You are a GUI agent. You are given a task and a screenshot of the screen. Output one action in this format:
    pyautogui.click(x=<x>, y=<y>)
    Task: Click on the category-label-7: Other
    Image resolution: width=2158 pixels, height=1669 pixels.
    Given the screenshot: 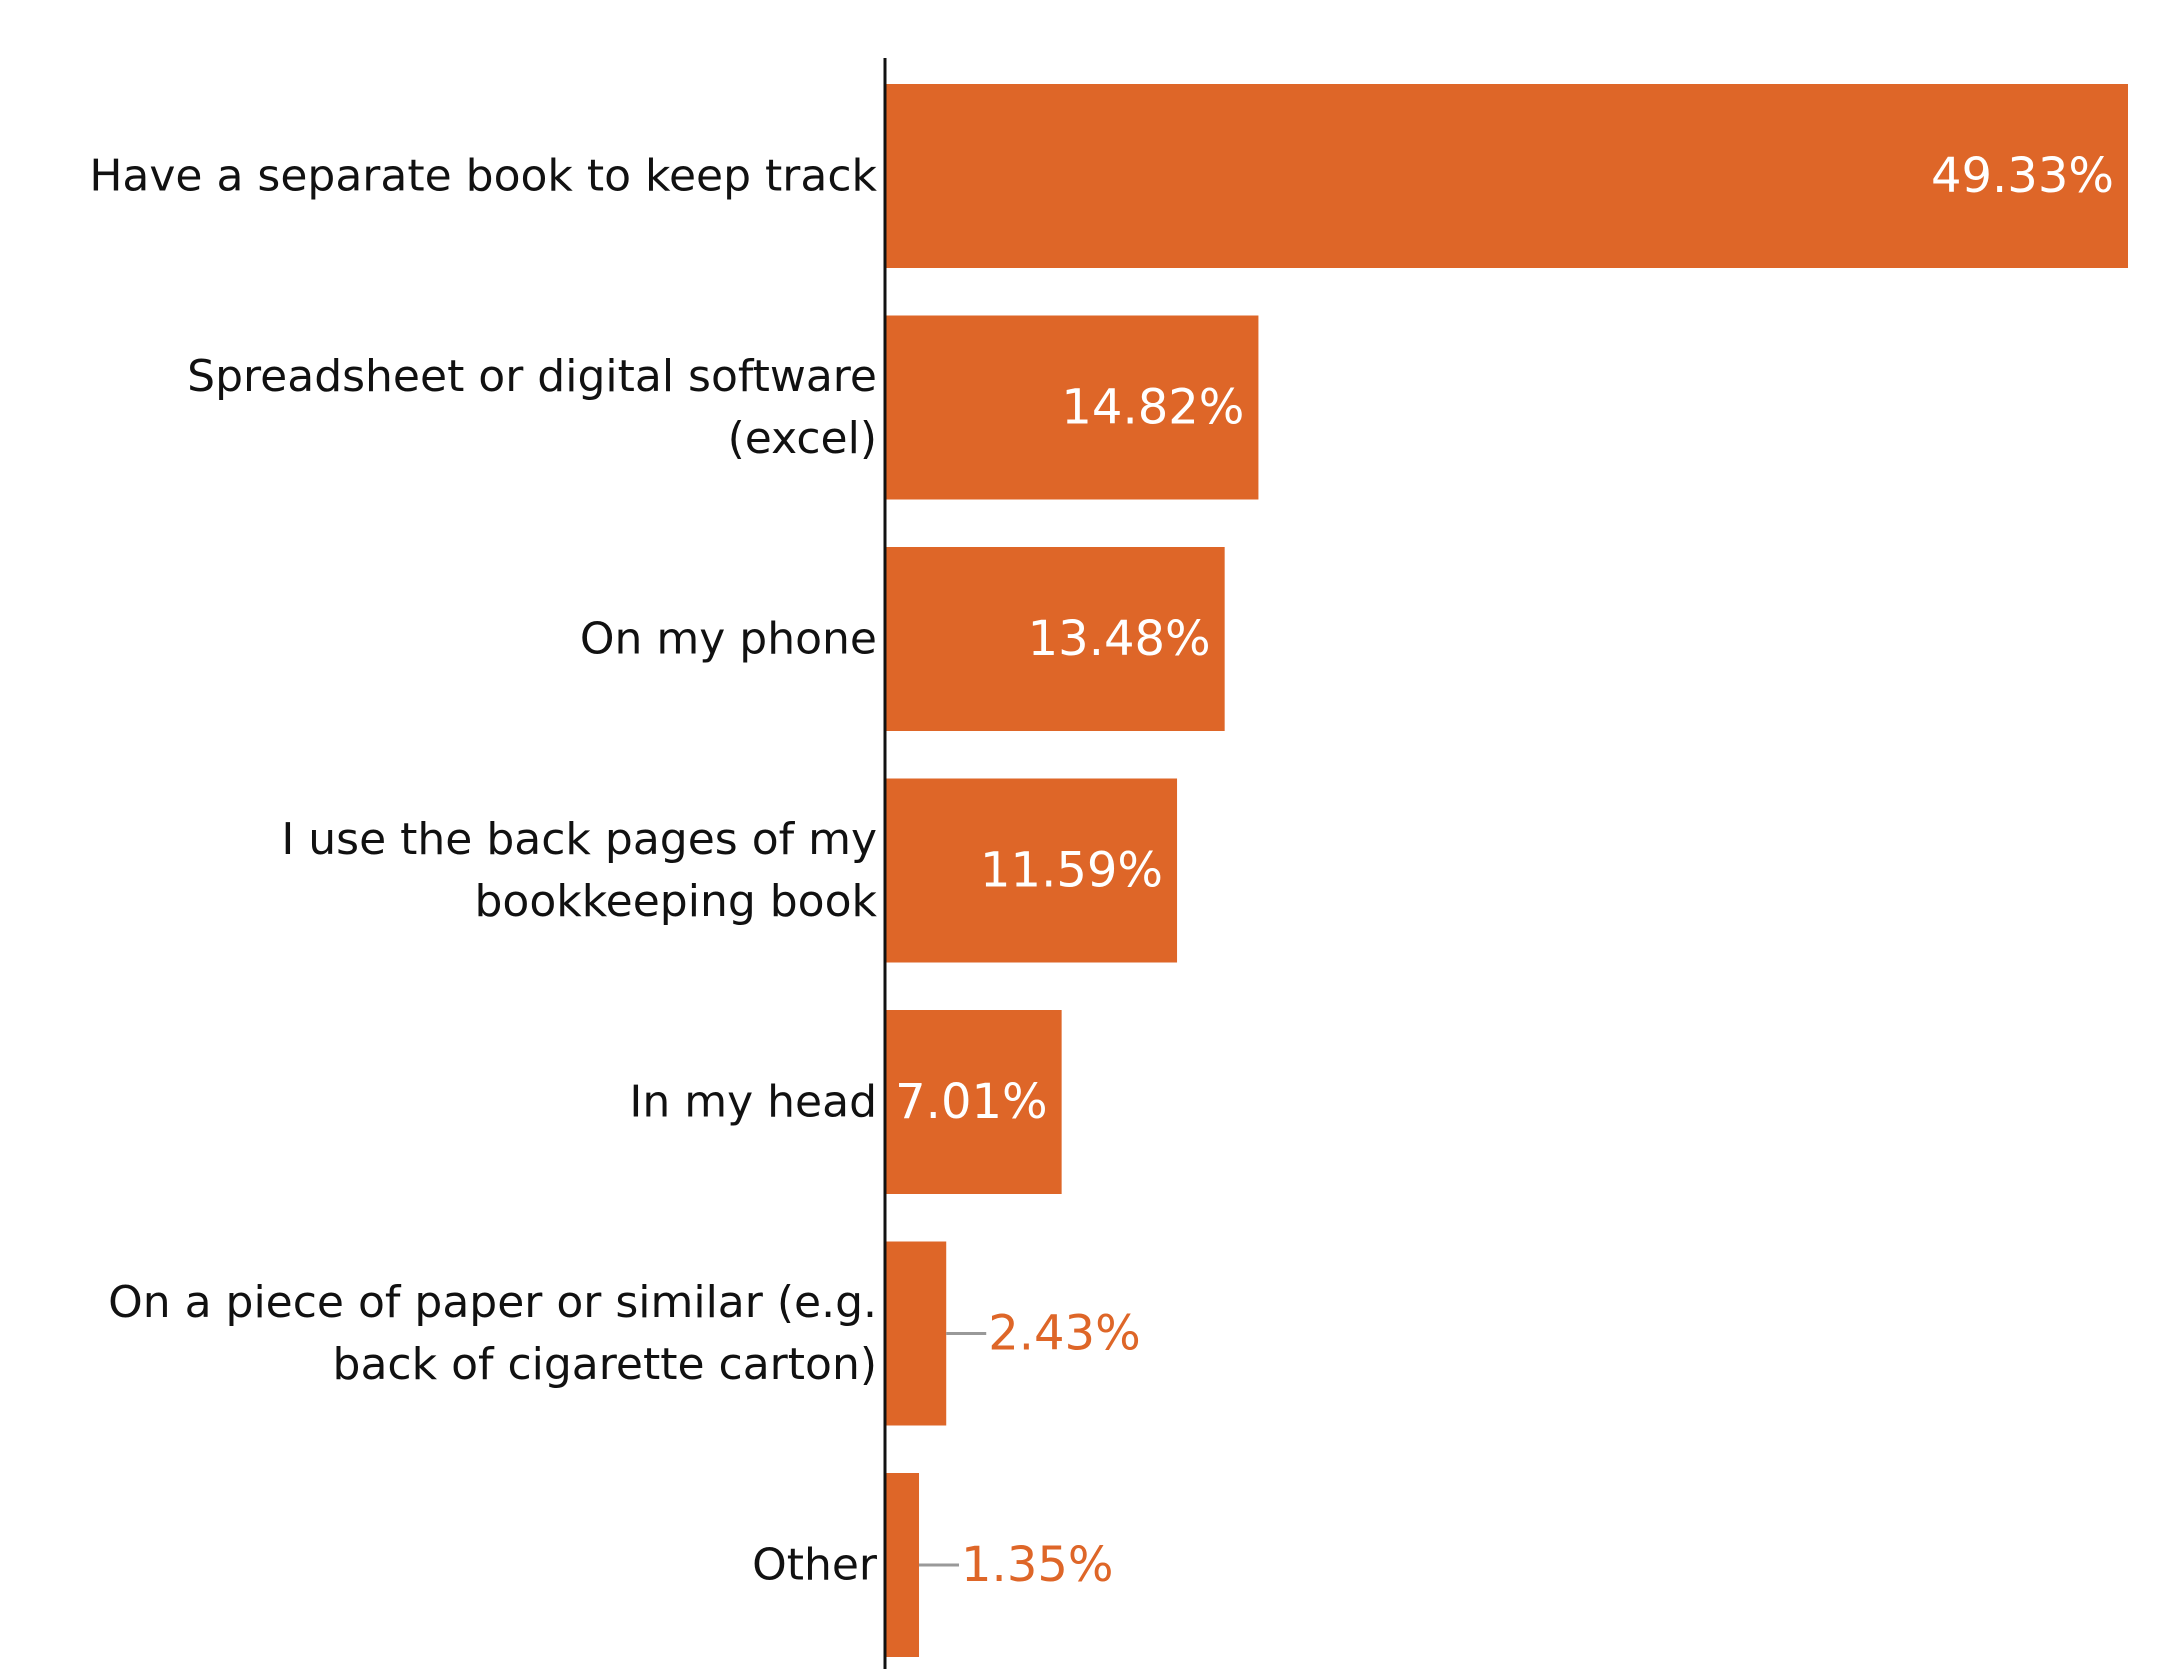 What is the action you would take?
    pyautogui.click(x=815, y=1565)
    